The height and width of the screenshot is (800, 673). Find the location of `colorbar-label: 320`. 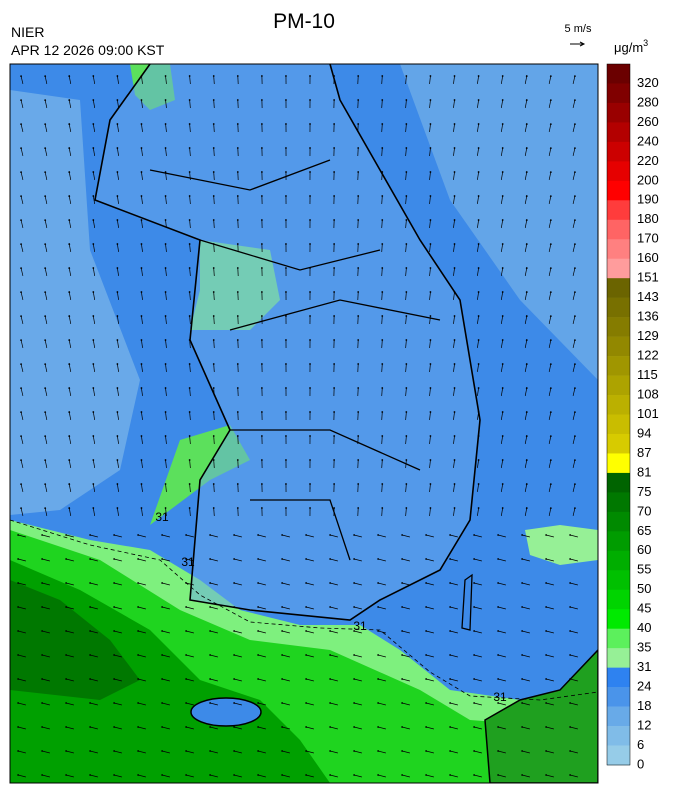

colorbar-label: 320 is located at coordinates (648, 82).